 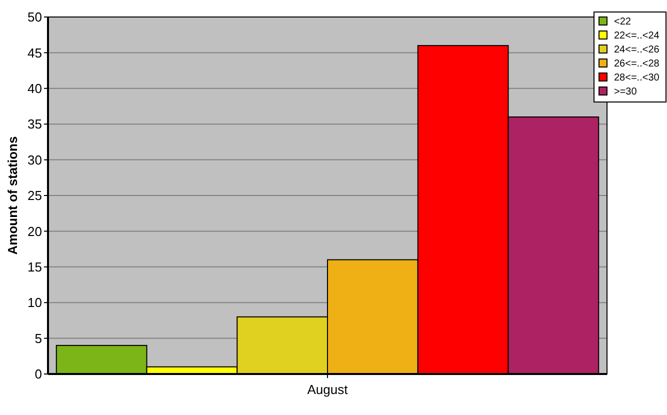 What do you see at coordinates (35, 52) in the screenshot?
I see `y-tick-label: 45` at bounding box center [35, 52].